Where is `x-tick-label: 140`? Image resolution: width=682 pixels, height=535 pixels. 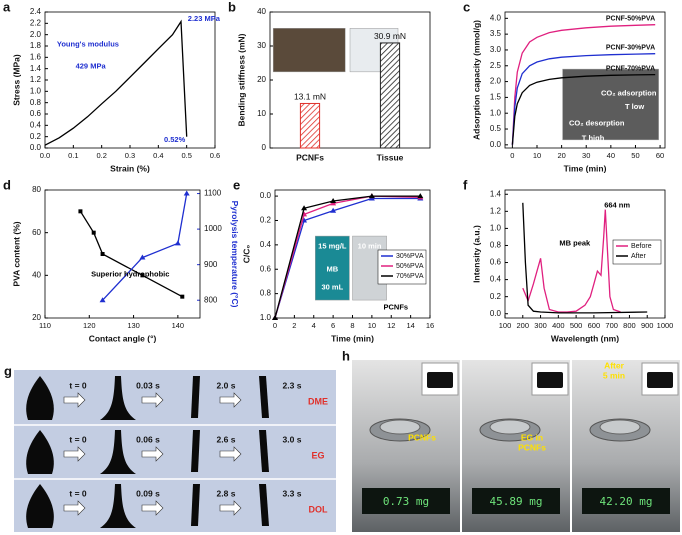 x-tick-label: 140 is located at coordinates (178, 325).